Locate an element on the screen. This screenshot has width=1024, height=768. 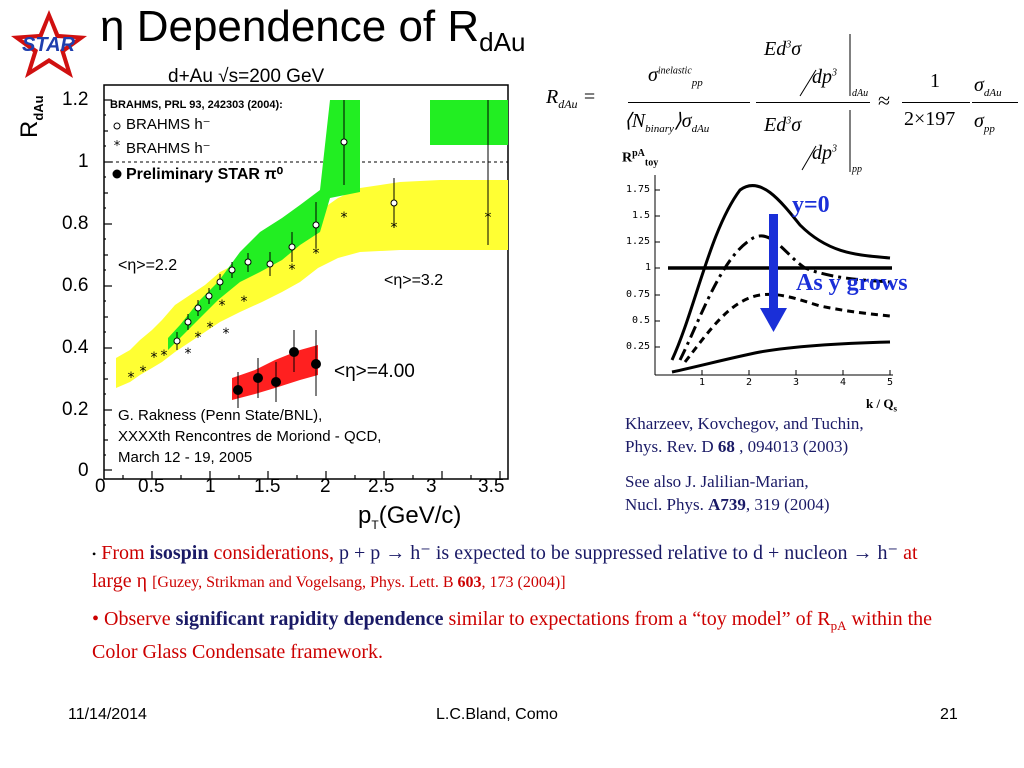
toy-x-tick-1: 1 is located at coordinates (702, 382).